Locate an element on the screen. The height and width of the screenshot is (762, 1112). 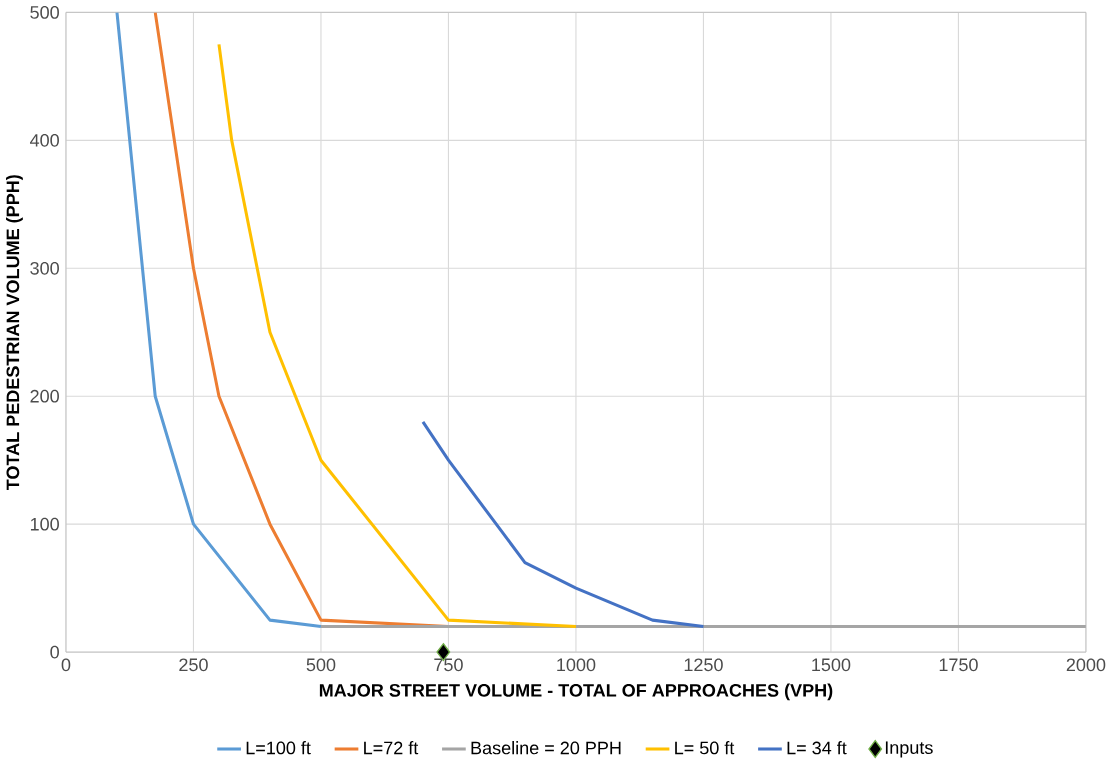
y-tick-label: 400 is located at coordinates (44, 140).